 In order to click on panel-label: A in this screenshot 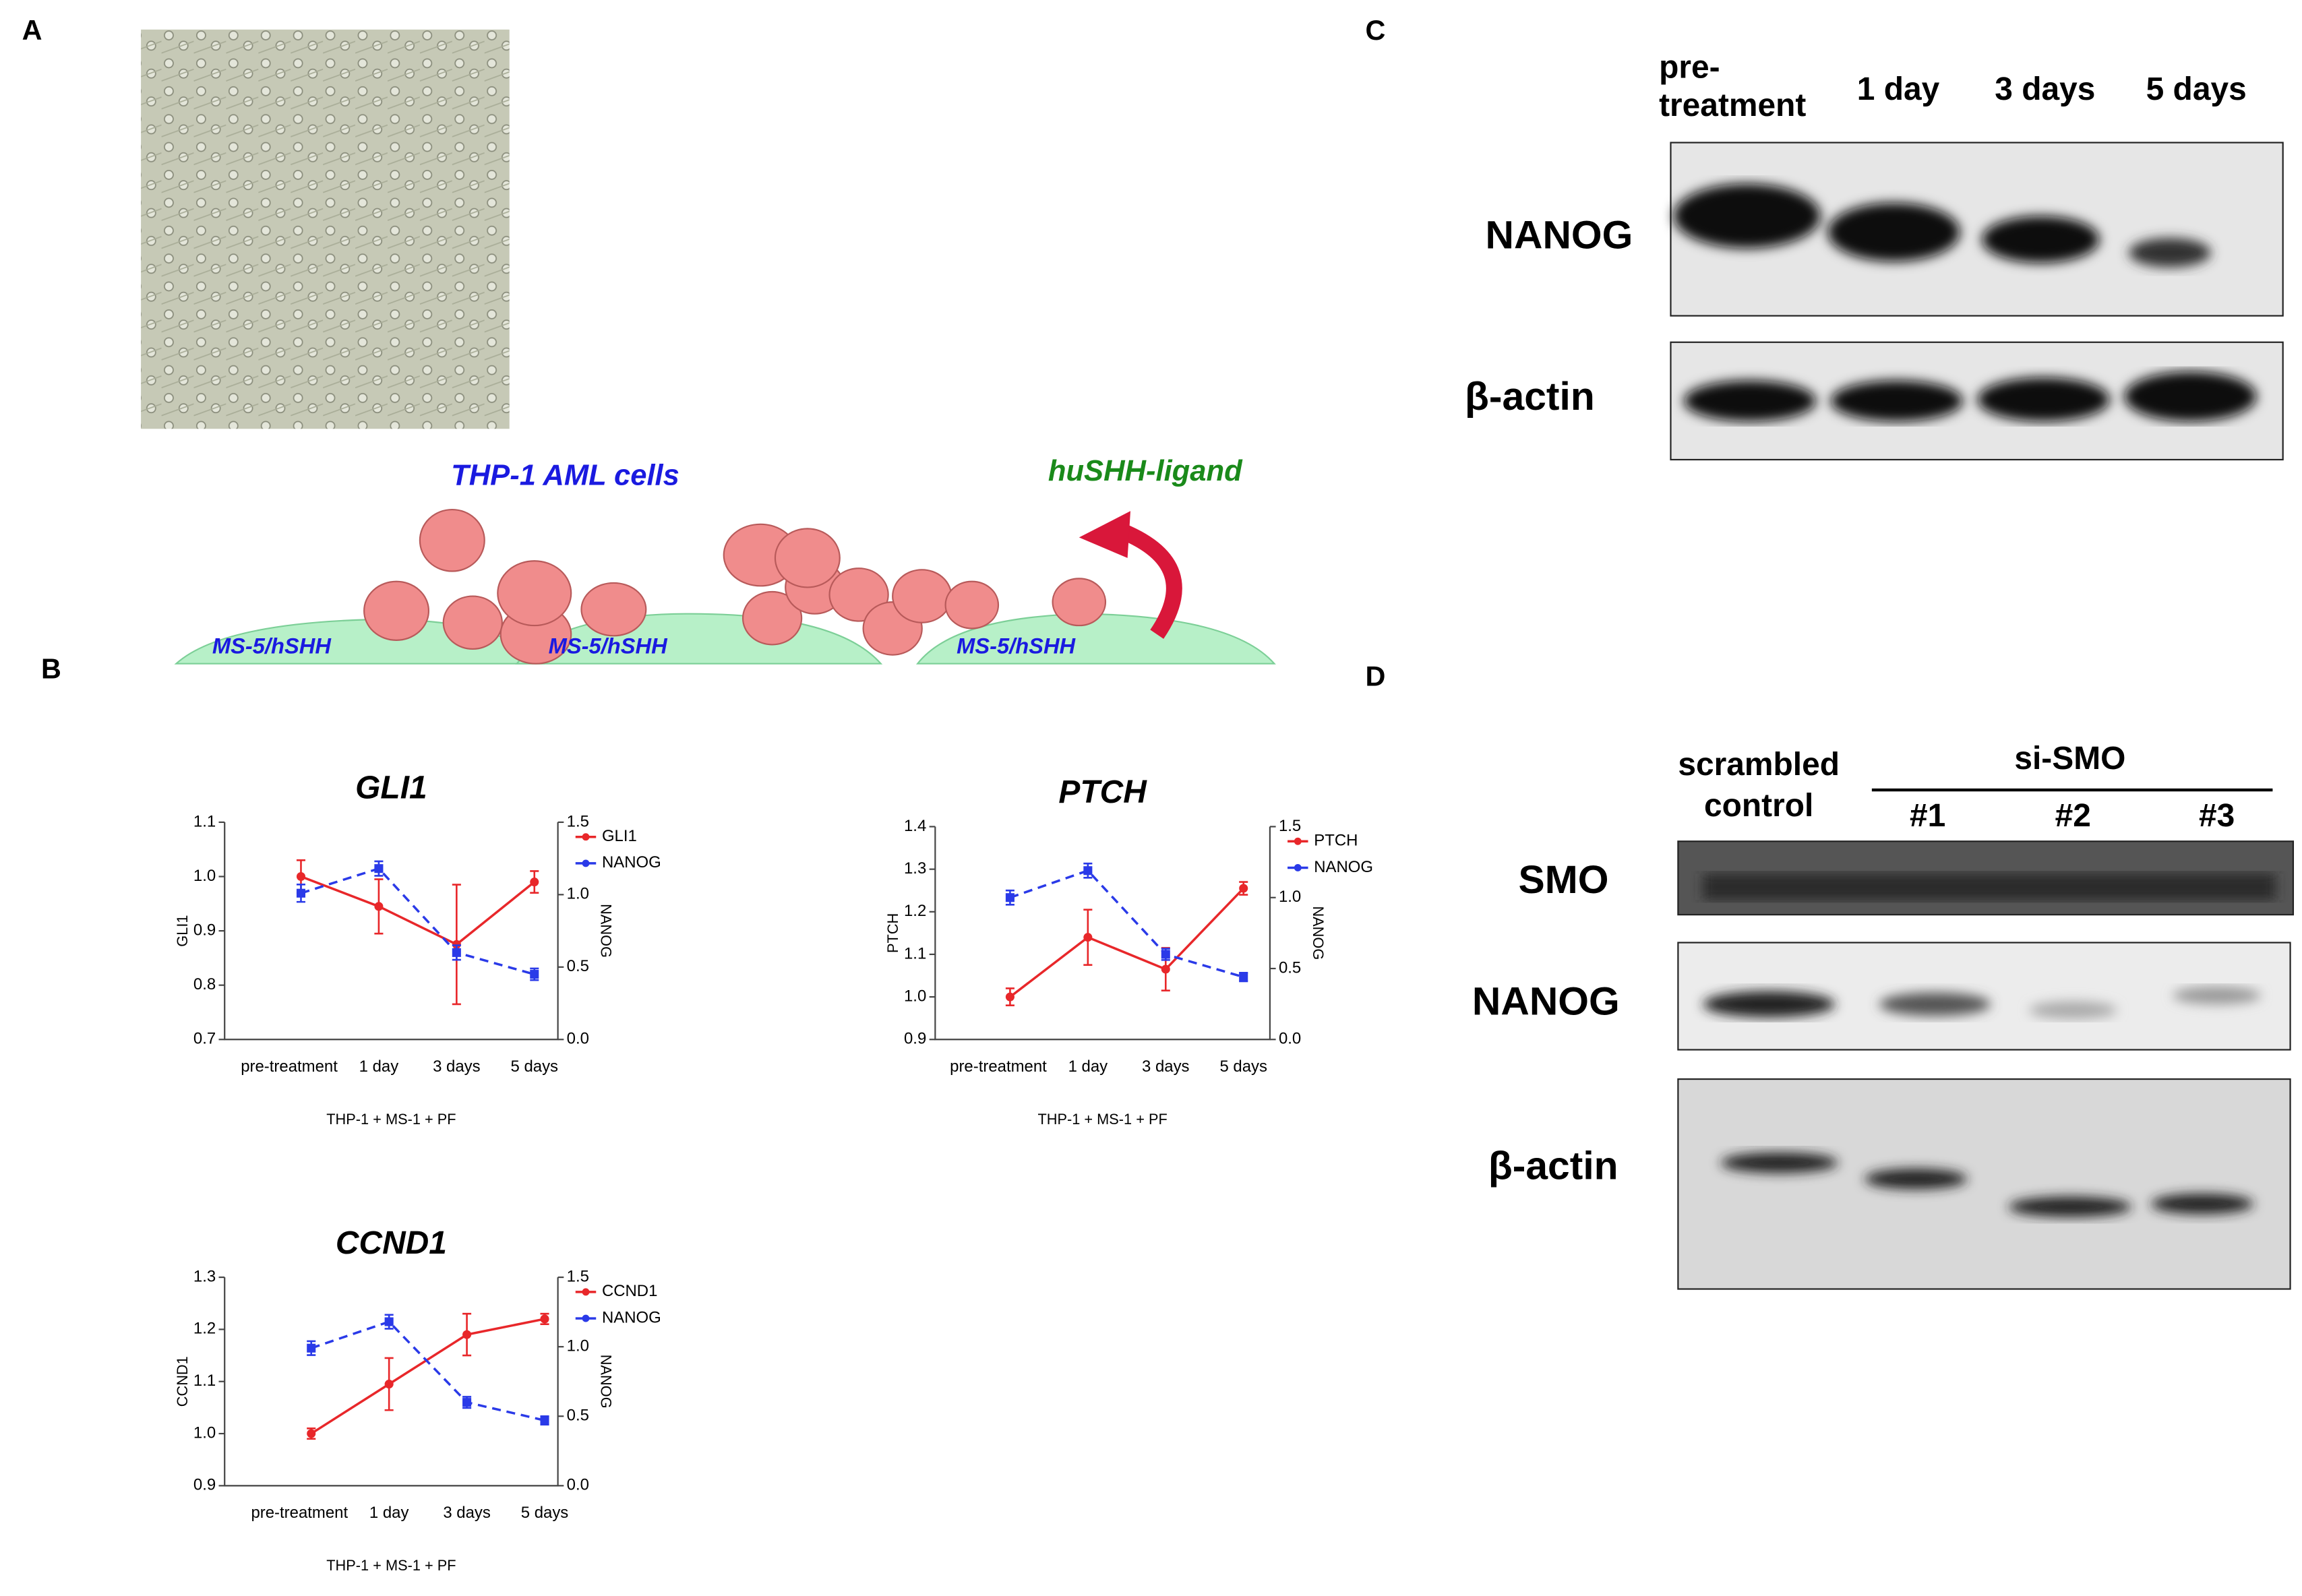, I will do `click(32, 30)`.